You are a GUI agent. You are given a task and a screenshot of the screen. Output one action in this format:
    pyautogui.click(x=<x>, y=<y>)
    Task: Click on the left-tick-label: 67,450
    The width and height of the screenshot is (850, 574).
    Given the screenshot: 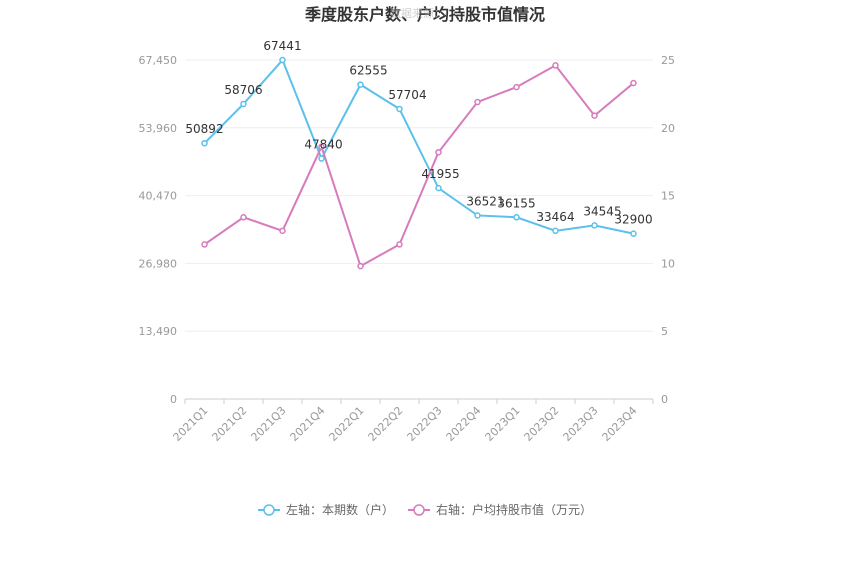 What is the action you would take?
    pyautogui.click(x=158, y=60)
    